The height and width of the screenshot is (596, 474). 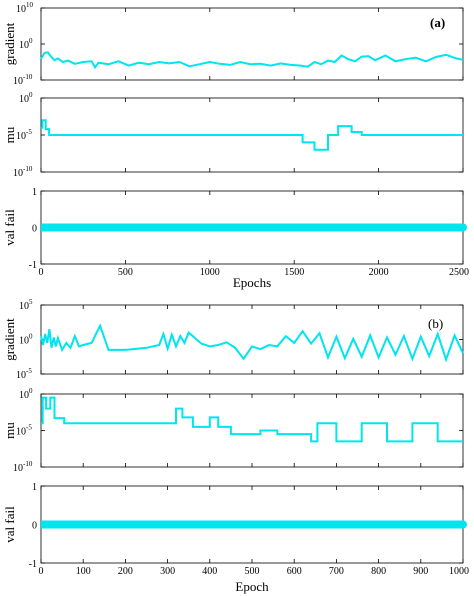 I want to click on subplot-gradient: 10⁵ 10⁰ 10⁻⁵ gradient, so click(x=233, y=339).